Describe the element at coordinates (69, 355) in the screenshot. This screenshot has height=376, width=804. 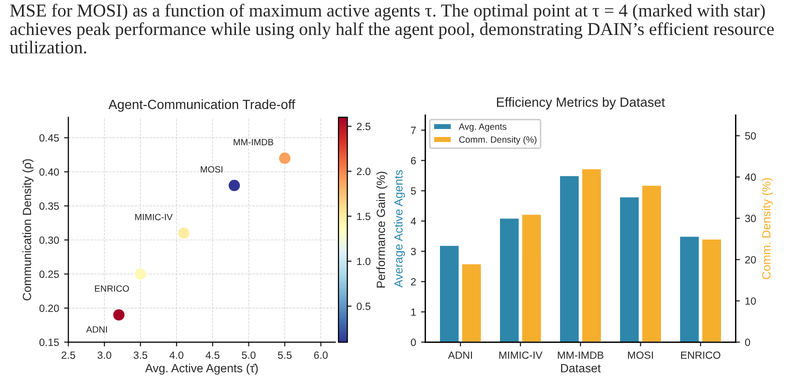
I see `x-tick-label: 2.5` at that location.